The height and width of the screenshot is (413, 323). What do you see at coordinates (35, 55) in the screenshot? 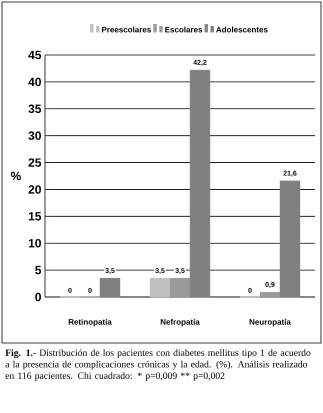
I see `y-tick-label: 45` at bounding box center [35, 55].